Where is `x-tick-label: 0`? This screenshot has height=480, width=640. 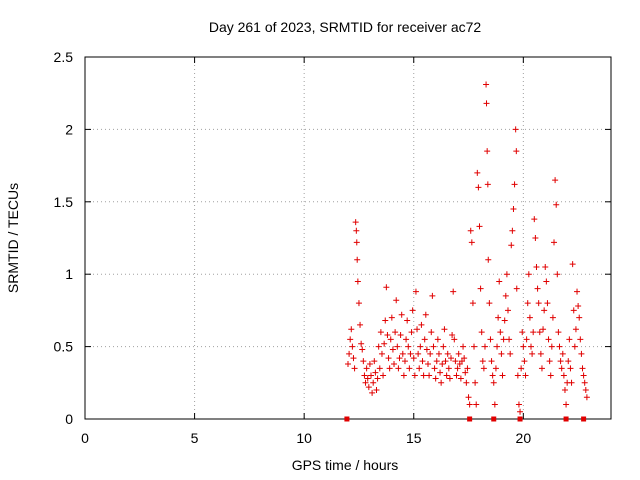 x-tick-label: 0 is located at coordinates (85, 438).